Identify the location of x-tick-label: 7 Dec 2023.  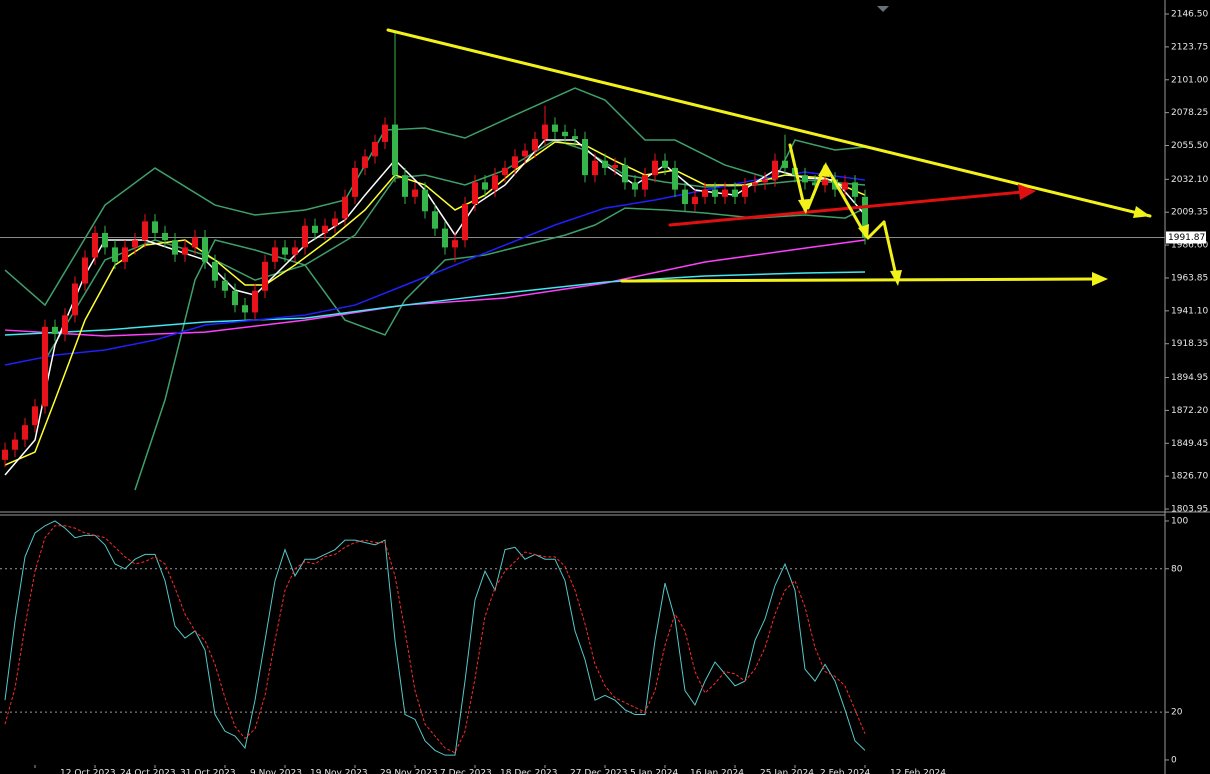
(466, 771).